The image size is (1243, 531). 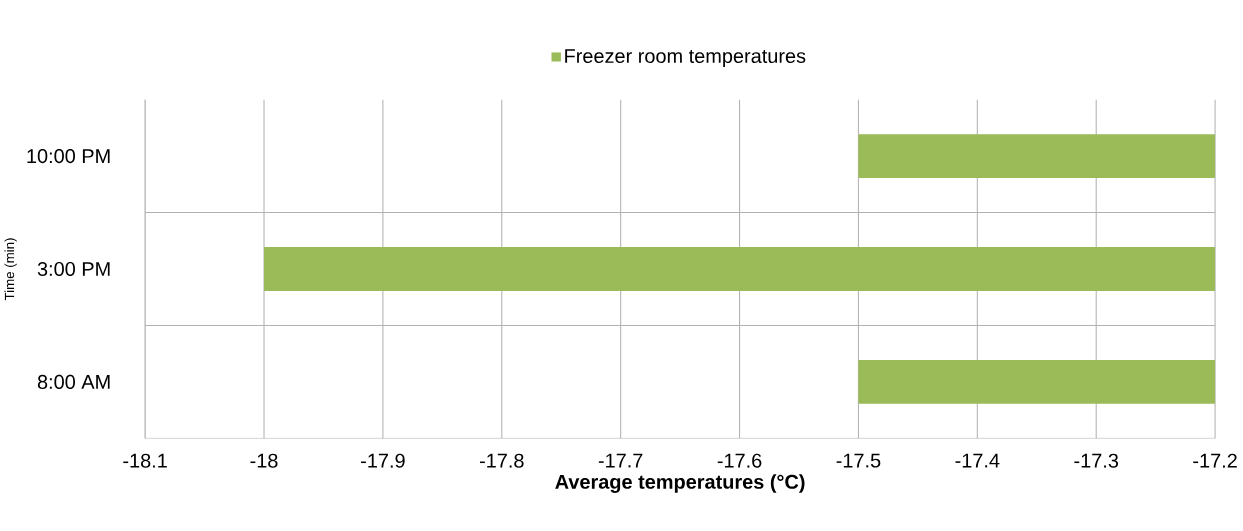 I want to click on legend-label: Freezer room temperatures, so click(x=685, y=58).